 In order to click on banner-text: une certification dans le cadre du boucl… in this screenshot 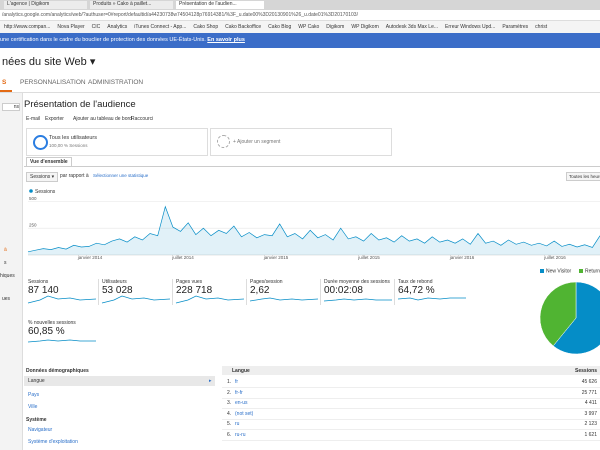, I will do `click(103, 40)`.